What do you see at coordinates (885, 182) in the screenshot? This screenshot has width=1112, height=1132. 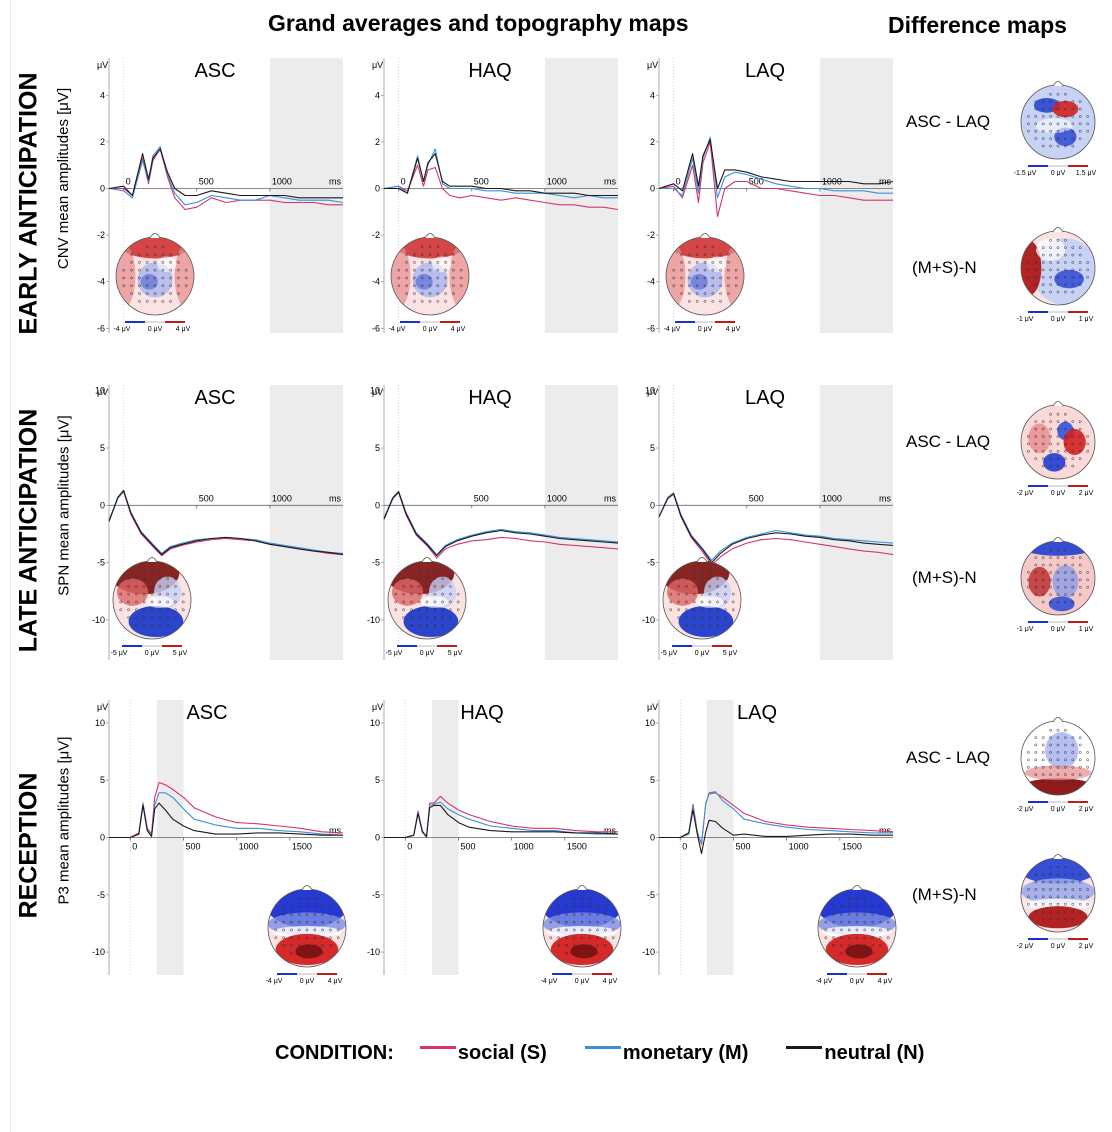 I see `early-laq-x-unit: ms` at bounding box center [885, 182].